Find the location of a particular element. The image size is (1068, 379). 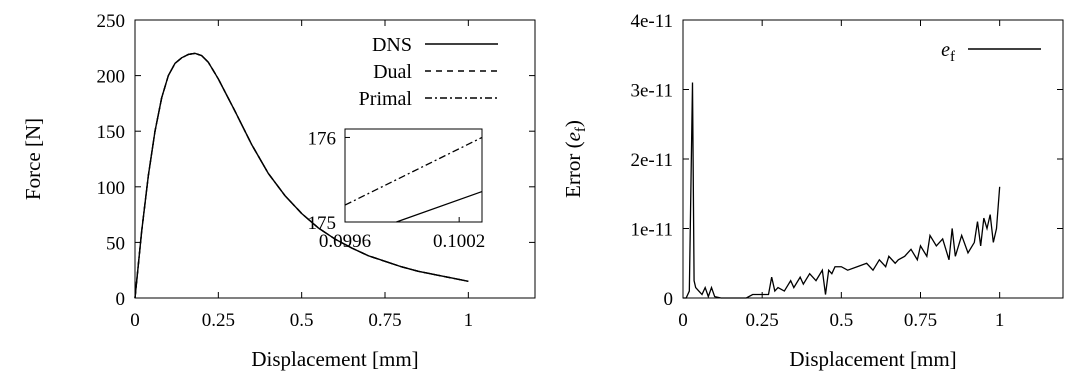

inset-zoom: 0.0996 0.1002 175 176 is located at coordinates (397, 190).